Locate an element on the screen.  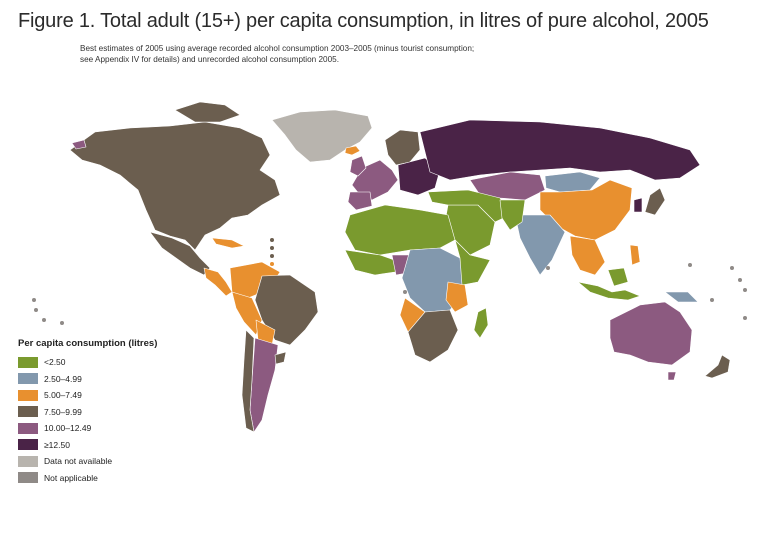
region-madagascar is located at coordinates (481, 323).